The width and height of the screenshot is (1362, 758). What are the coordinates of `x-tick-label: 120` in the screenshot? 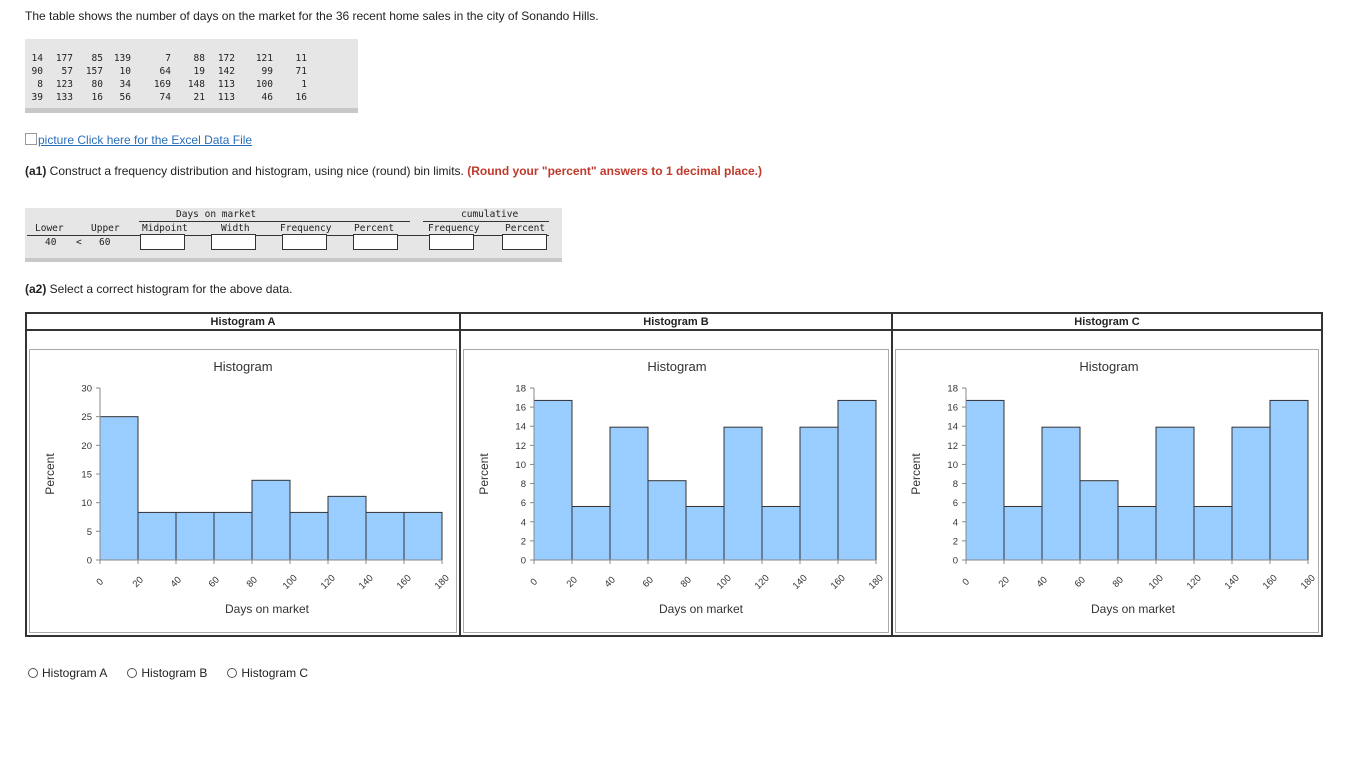 It's located at (1194, 582).